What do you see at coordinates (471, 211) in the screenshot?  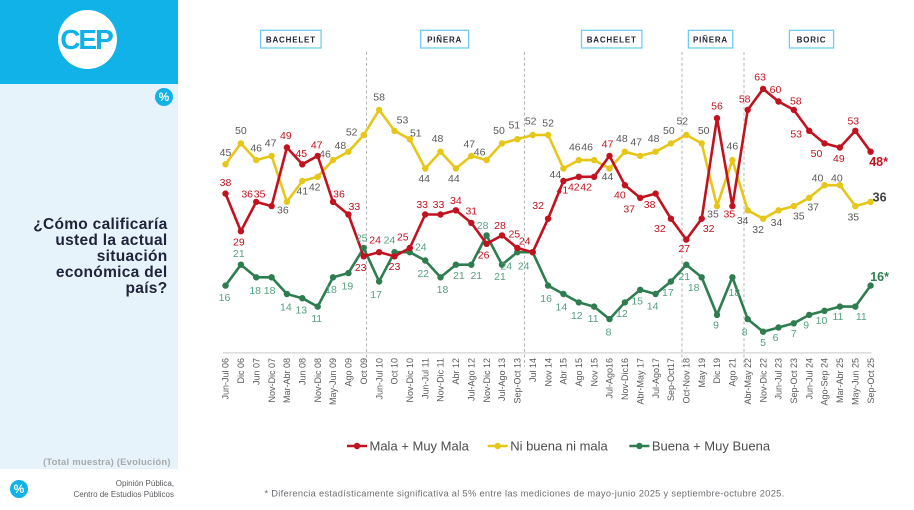 I see `svg-text: 31` at bounding box center [471, 211].